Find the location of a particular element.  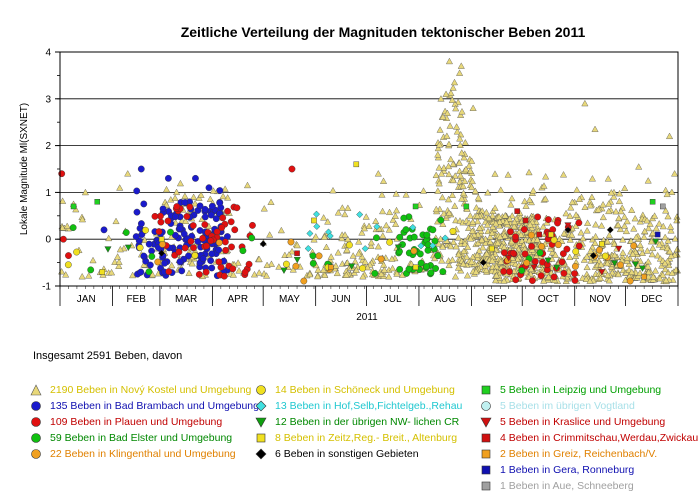

month-label: FEB is located at coordinates (136, 299).